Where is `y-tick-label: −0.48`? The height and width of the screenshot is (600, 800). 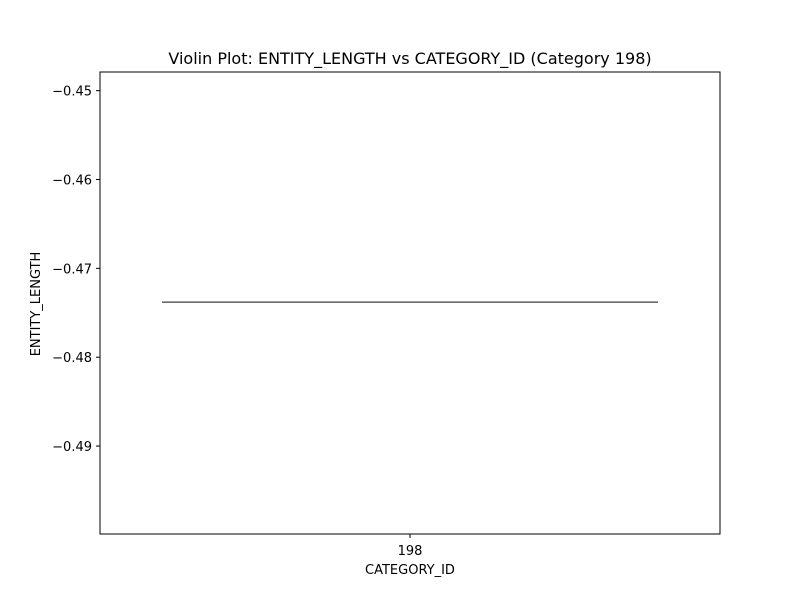 y-tick-label: −0.48 is located at coordinates (72, 358).